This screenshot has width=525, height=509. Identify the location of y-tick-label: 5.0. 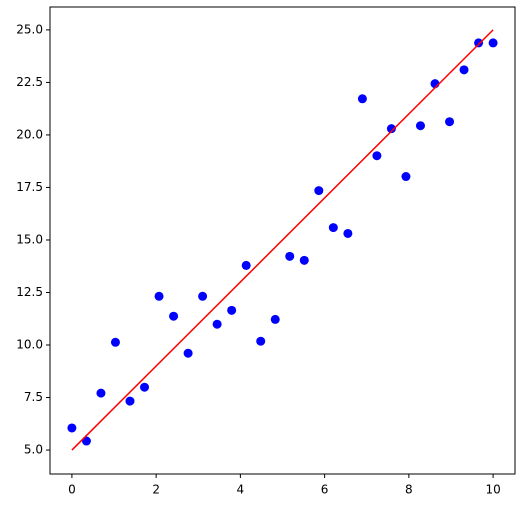
(33, 450).